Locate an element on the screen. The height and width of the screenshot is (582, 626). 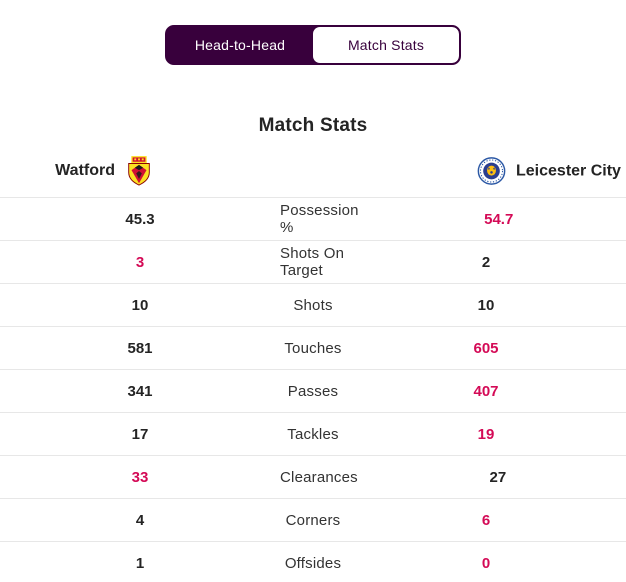
stat-row: 17 Tackles 19 is located at coordinates (313, 433).